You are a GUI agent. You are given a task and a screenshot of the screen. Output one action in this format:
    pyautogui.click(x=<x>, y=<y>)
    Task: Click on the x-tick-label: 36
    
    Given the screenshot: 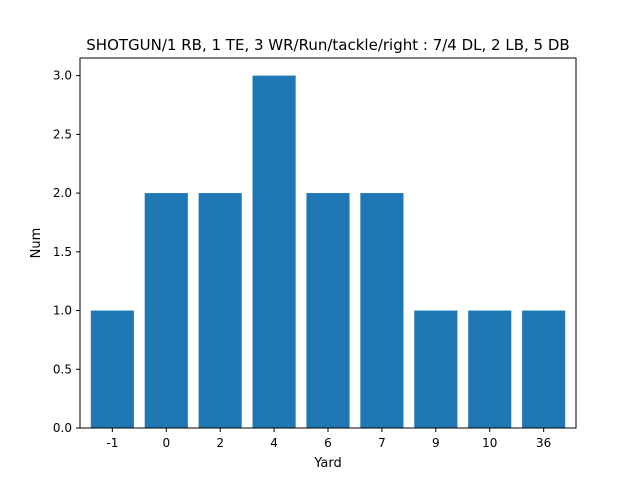 What is the action you would take?
    pyautogui.click(x=543, y=443)
    